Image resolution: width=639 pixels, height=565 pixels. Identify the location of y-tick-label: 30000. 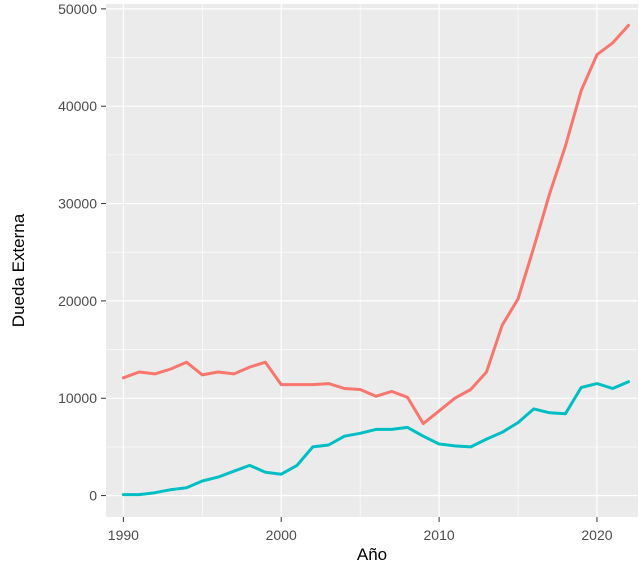
(77, 204).